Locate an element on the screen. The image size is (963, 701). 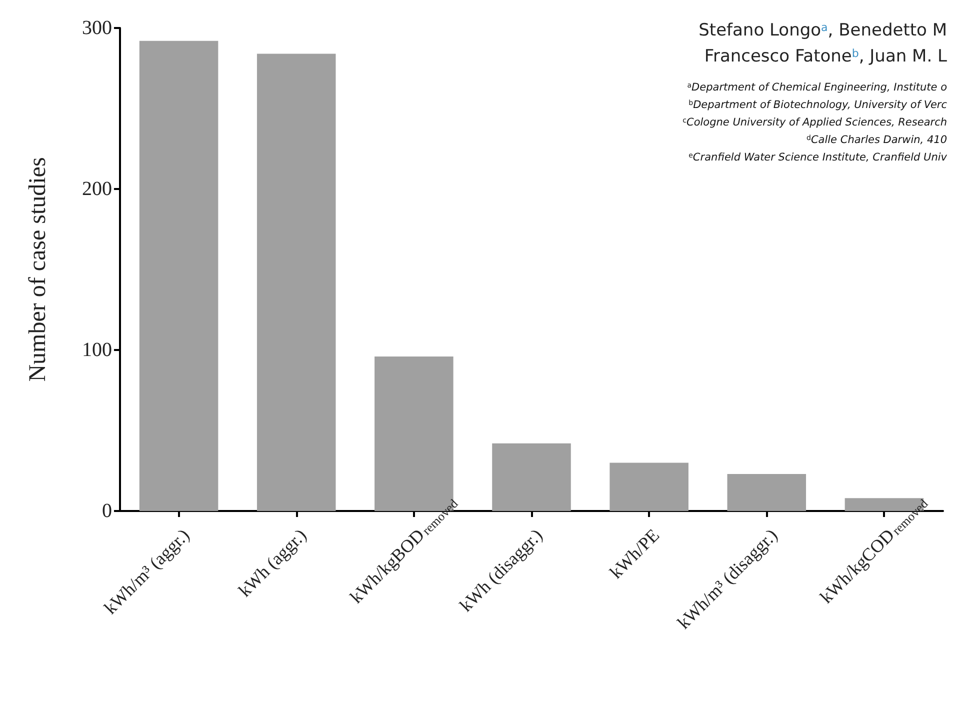
y-axis-title: Number of case studies is located at coordinates (38, 269).